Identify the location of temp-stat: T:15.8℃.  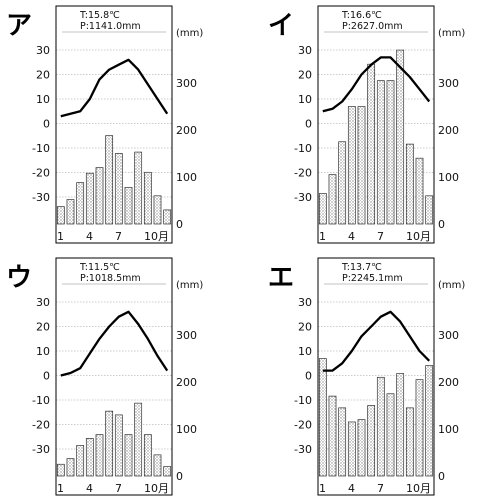
(99, 15).